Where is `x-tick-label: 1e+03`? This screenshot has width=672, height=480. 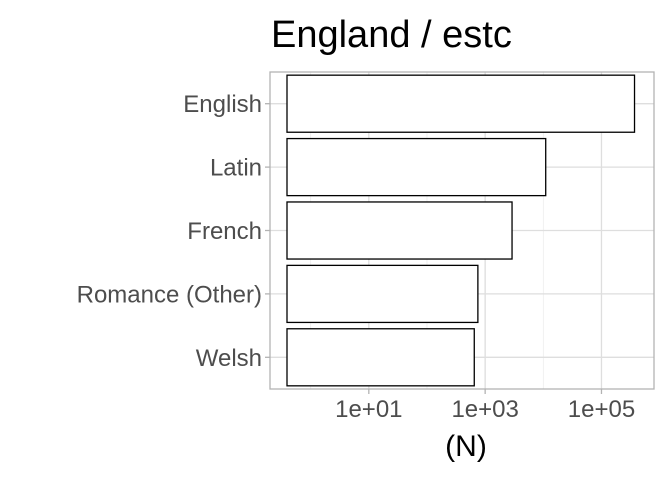
x-tick-label: 1e+03 is located at coordinates (484, 409).